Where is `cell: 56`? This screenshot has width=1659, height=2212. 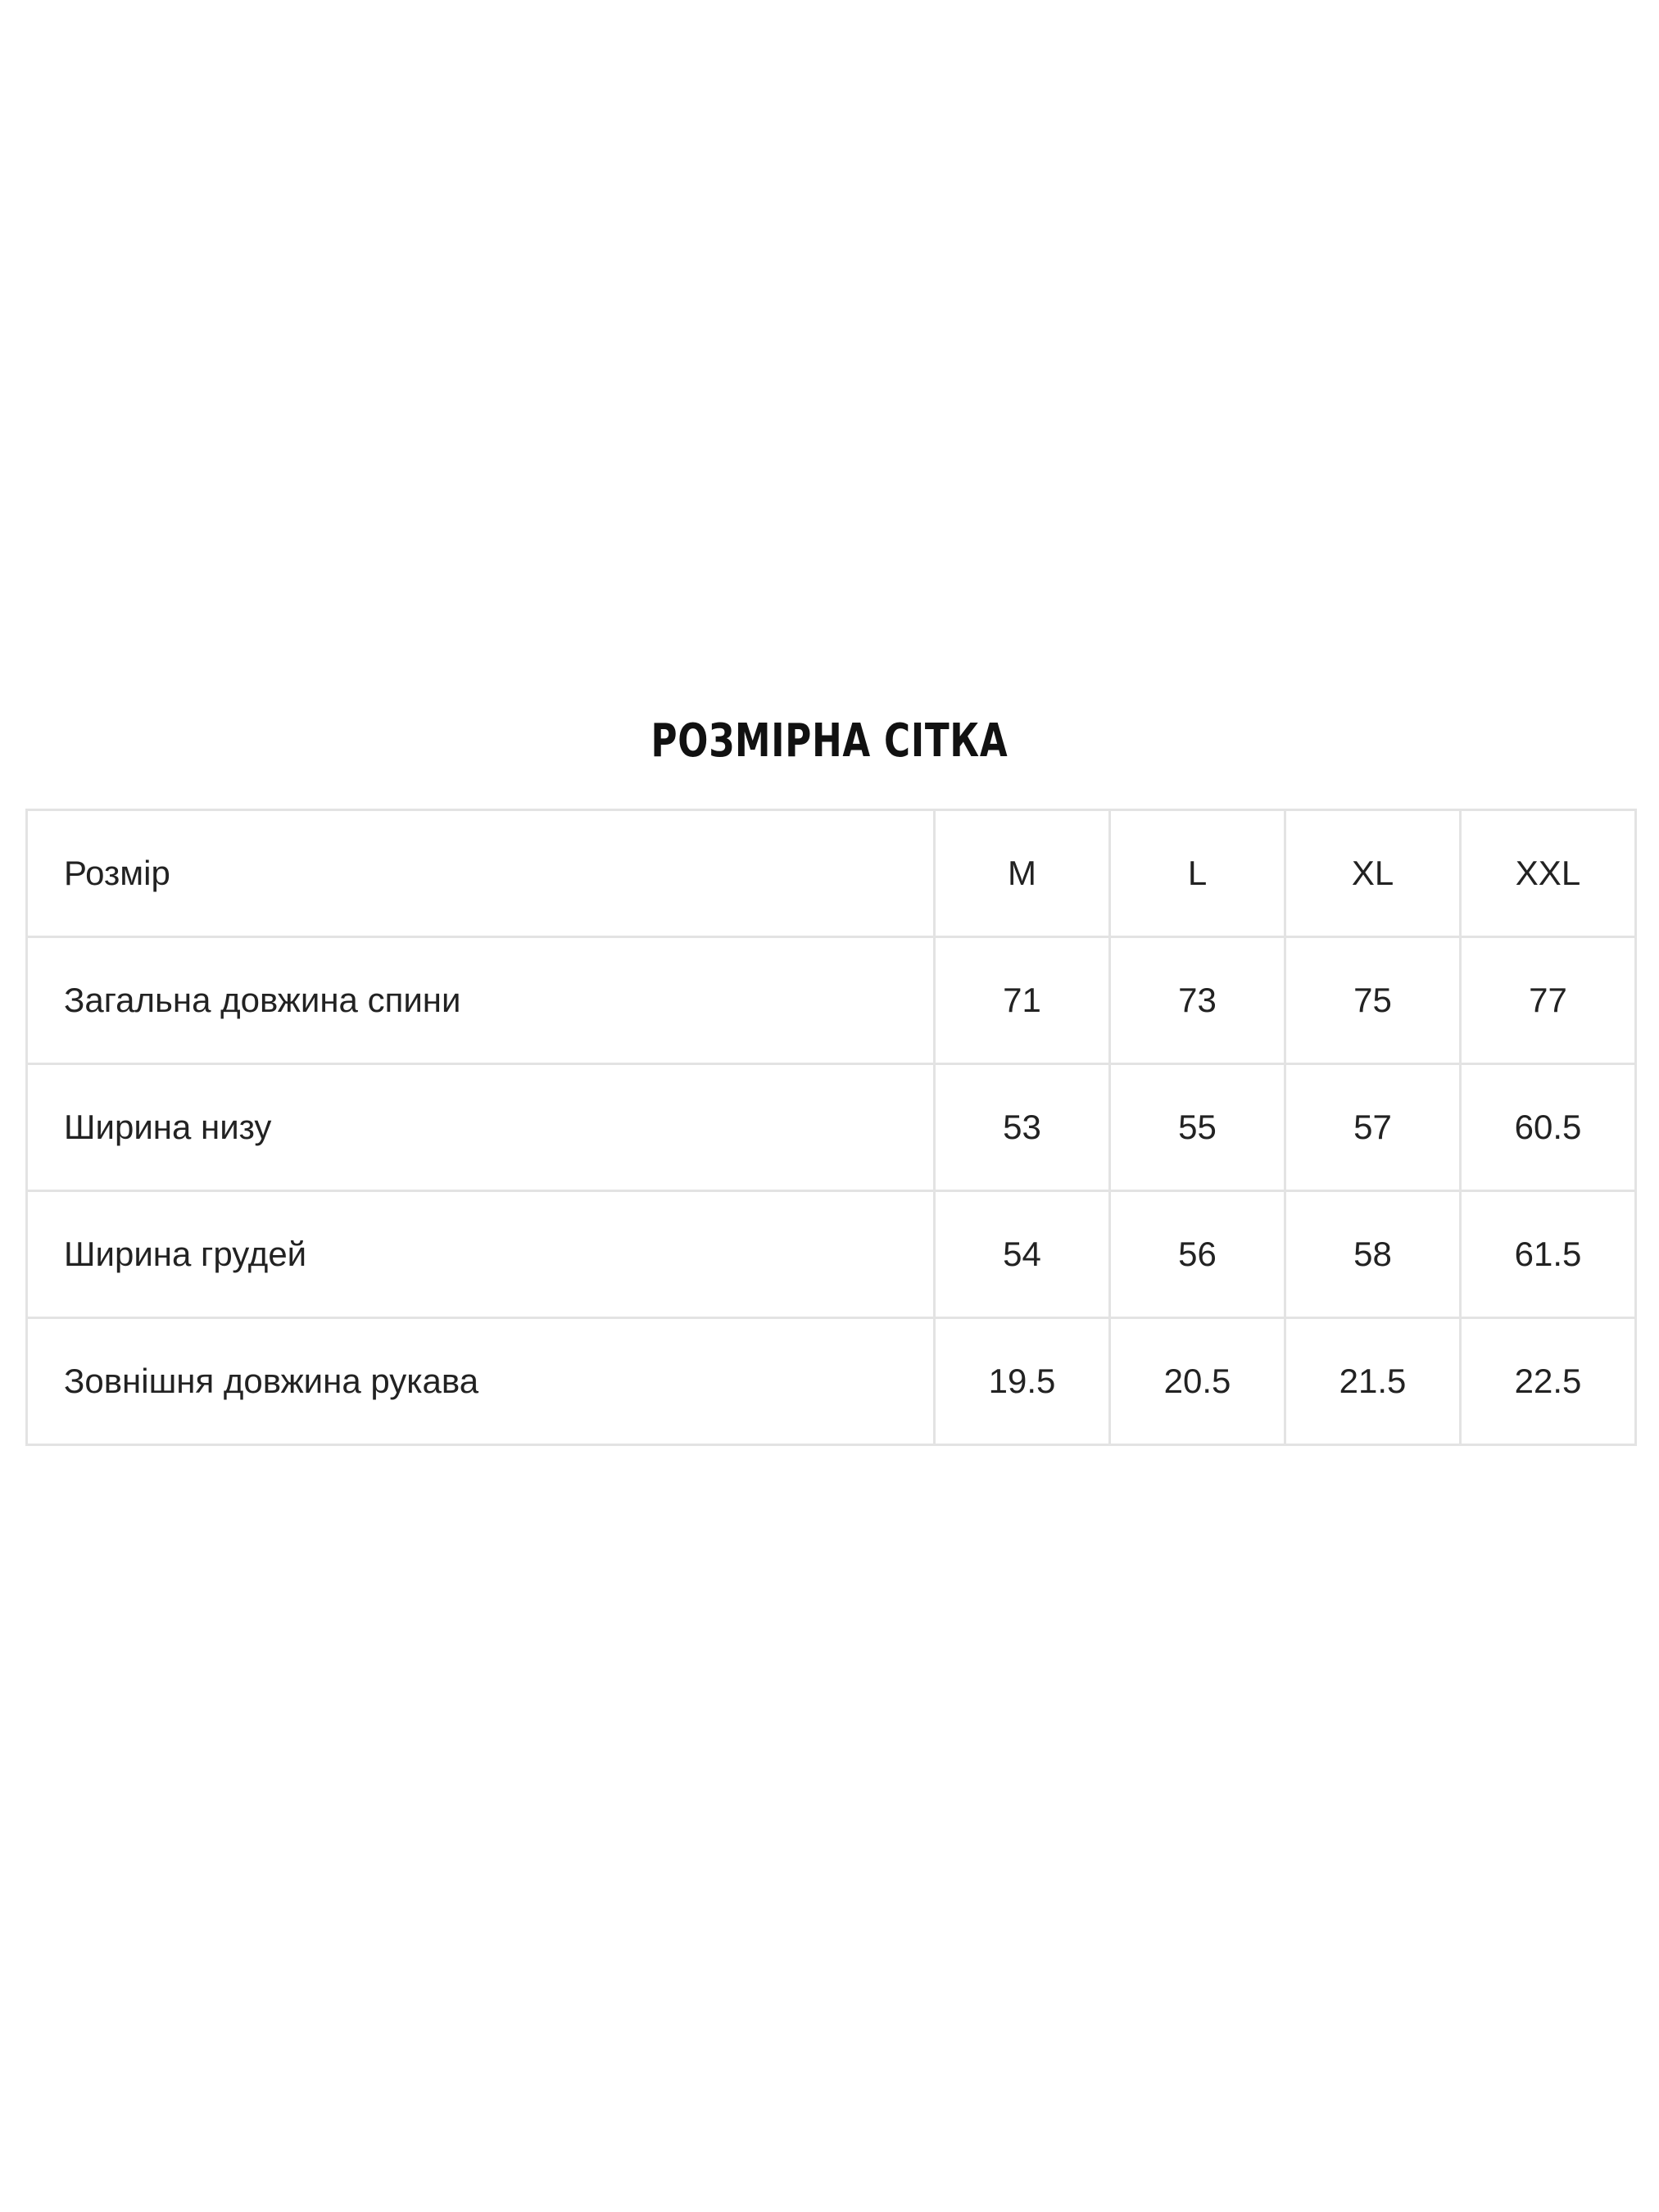 cell: 56 is located at coordinates (1197, 1254).